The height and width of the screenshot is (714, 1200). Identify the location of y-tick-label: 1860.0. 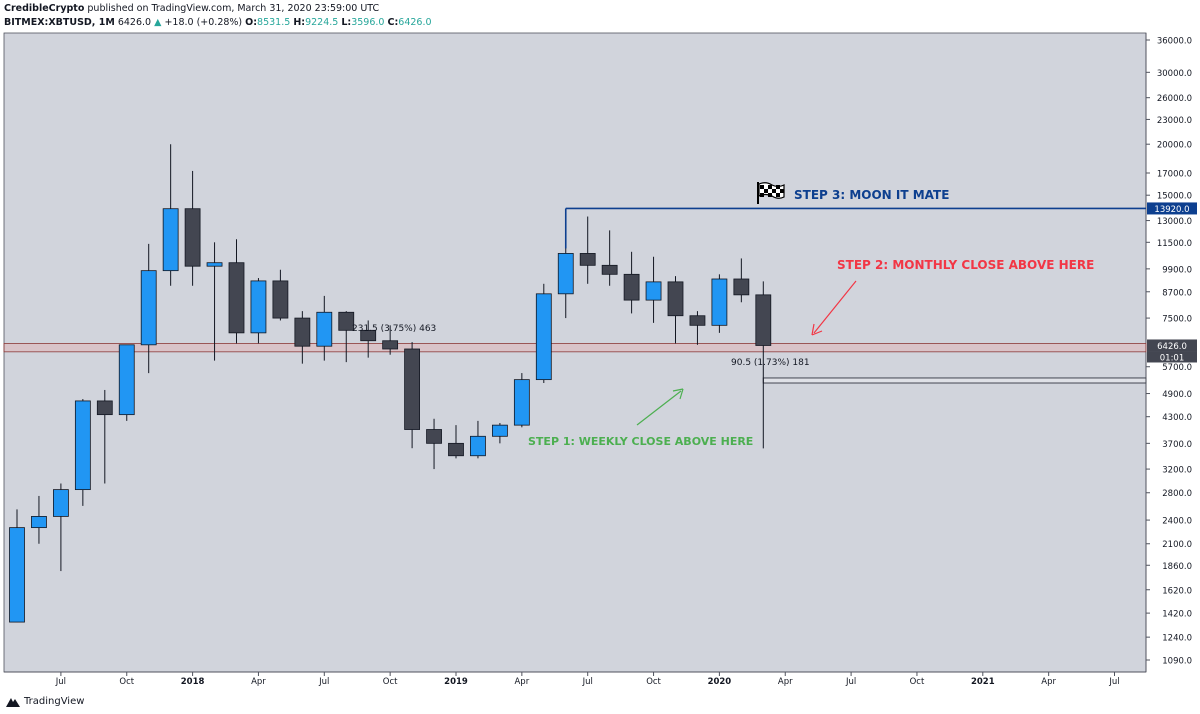
(1177, 567).